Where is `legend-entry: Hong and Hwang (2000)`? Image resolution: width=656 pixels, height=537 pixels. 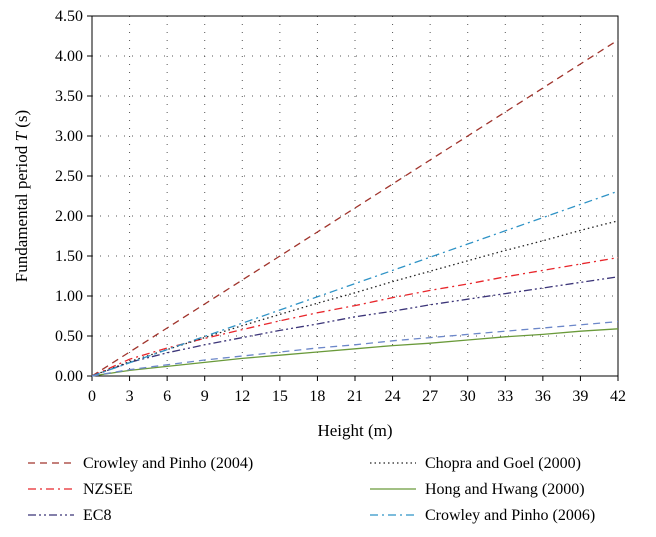 legend-entry: Hong and Hwang (2000) is located at coordinates (477, 489).